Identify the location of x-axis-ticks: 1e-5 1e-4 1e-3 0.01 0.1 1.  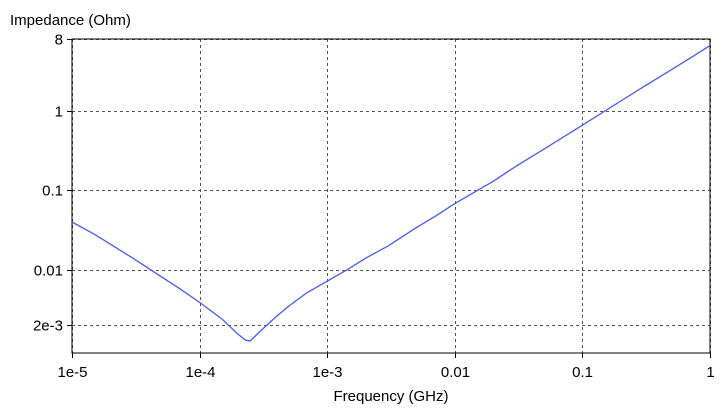
(386, 367).